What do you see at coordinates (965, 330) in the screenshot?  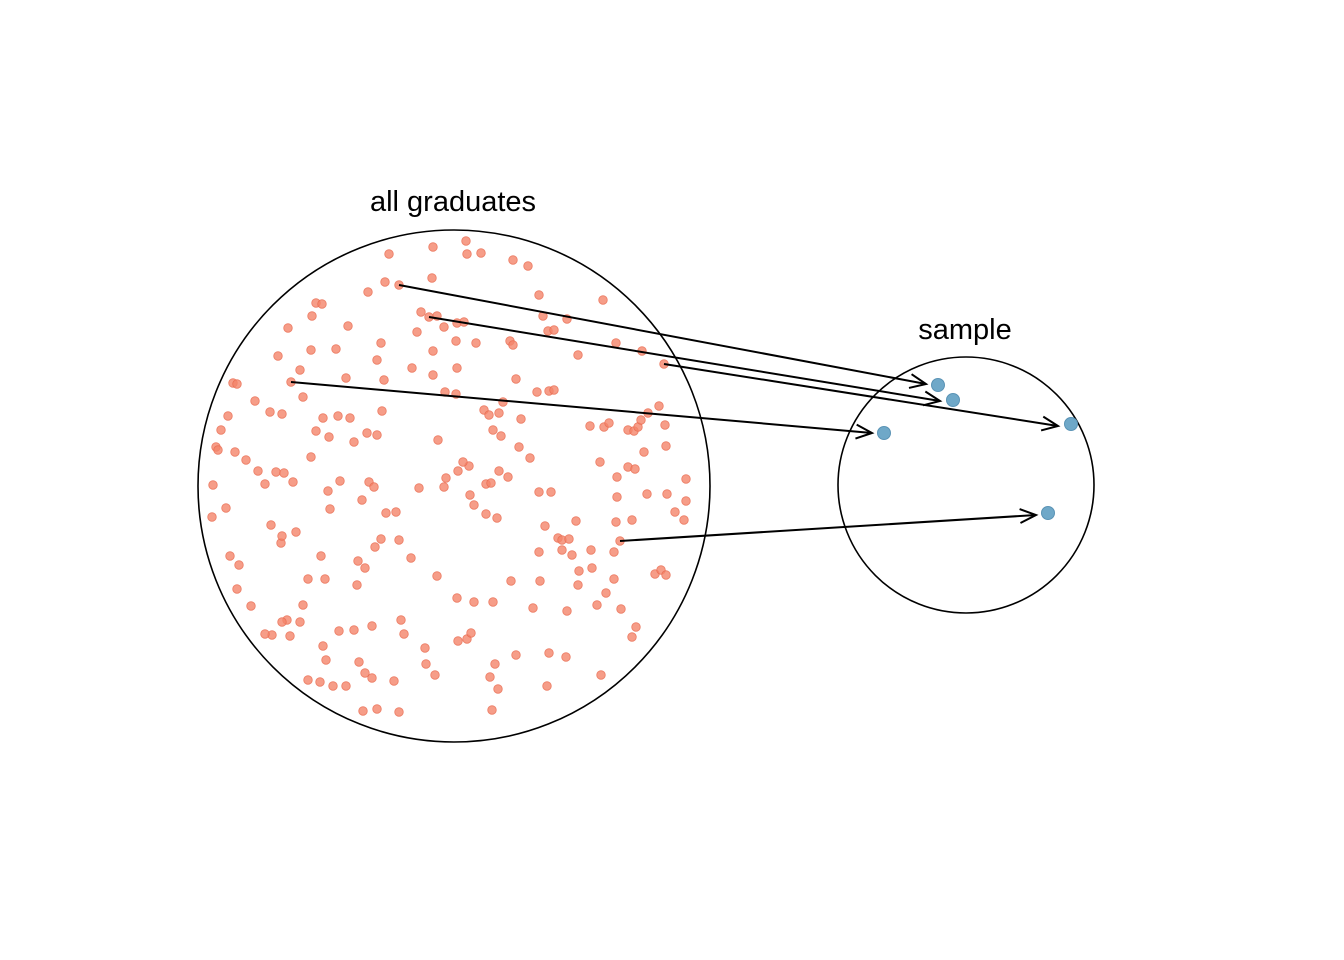 I see `sample-label: sample` at bounding box center [965, 330].